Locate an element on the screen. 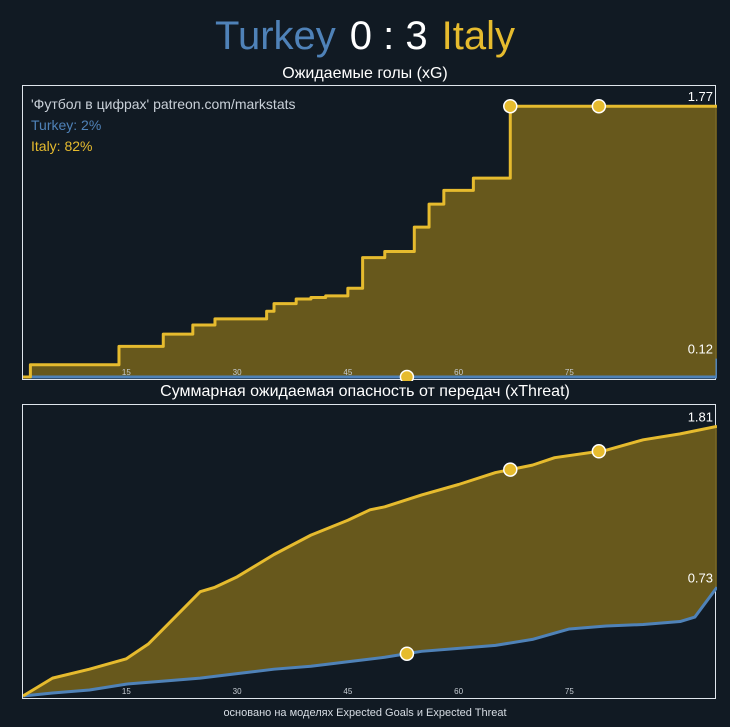 Image resolution: width=730 pixels, height=727 pixels. legend-away-probability: Italy: 82% is located at coordinates (62, 146).